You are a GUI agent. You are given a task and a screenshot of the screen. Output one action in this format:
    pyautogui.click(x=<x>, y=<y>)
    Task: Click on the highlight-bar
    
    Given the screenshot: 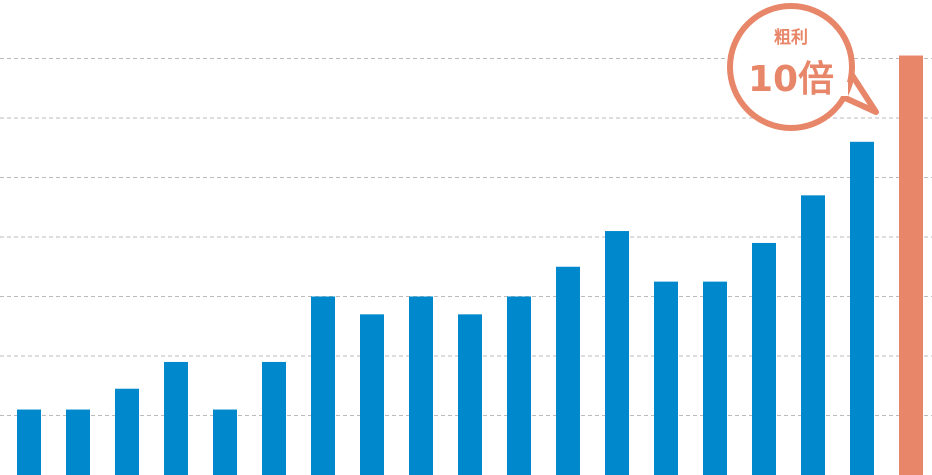 What is the action you would take?
    pyautogui.click(x=911, y=265)
    